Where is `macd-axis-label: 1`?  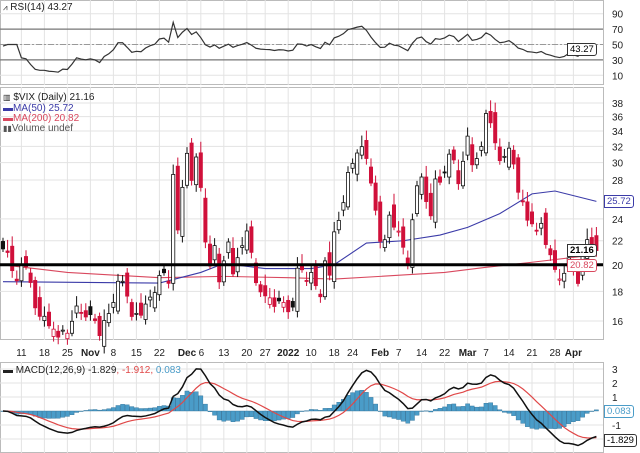 macd-axis-label: 1 is located at coordinates (615, 398).